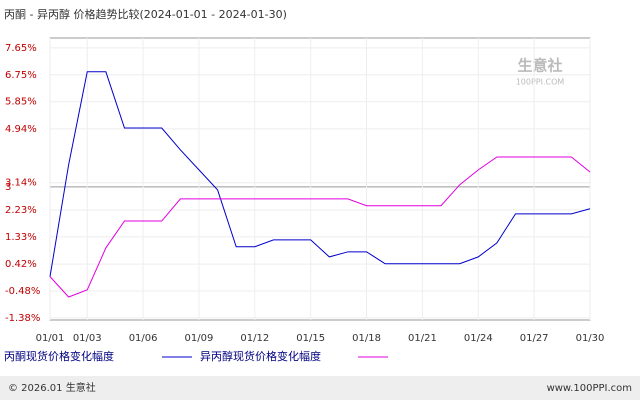  I want to click on x-tick-label: 01/21, so click(422, 338).